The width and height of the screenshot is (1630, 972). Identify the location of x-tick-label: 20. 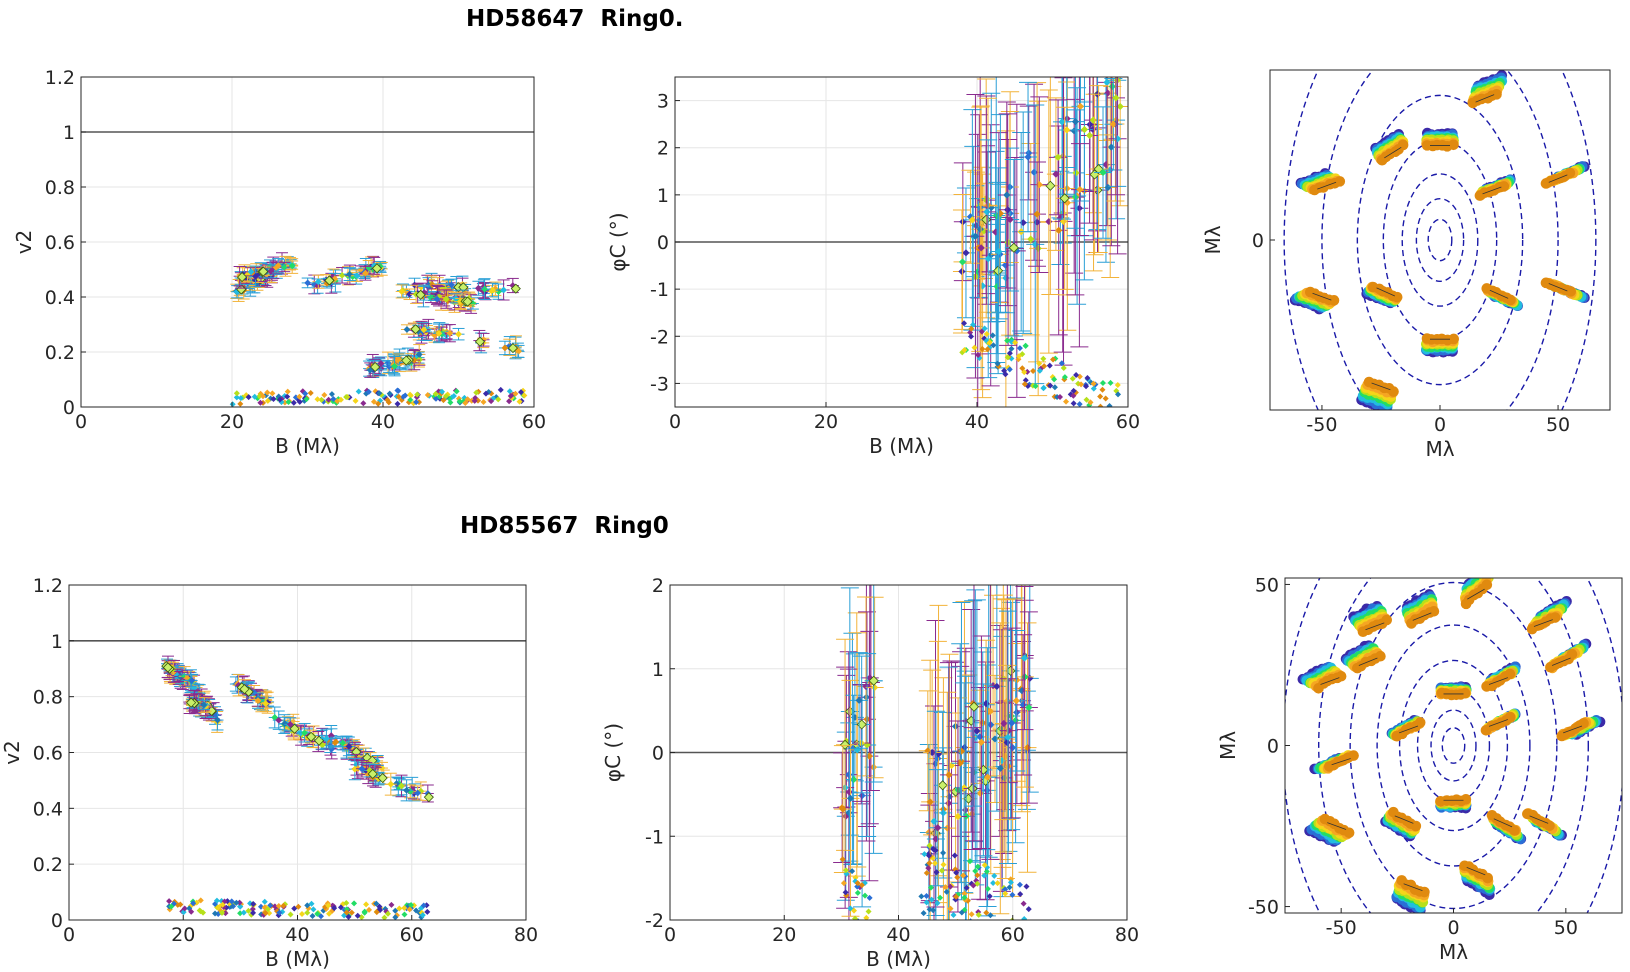
(183, 935).